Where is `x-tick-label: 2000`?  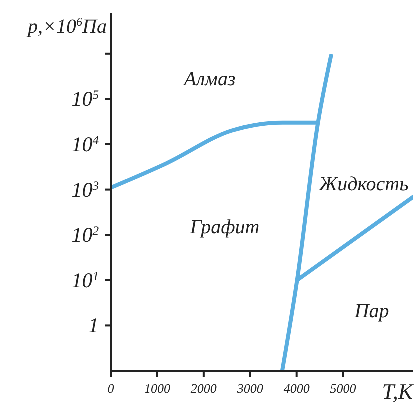
x-tick-label: 2000 is located at coordinates (204, 388).